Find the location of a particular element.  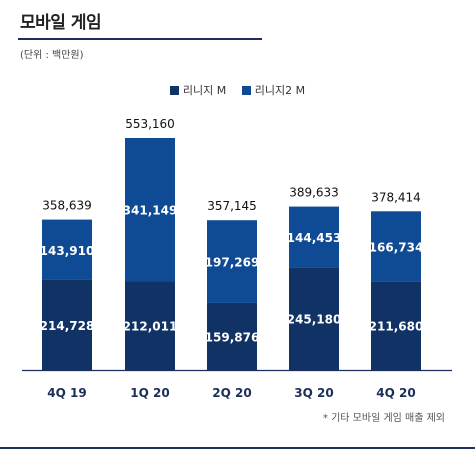

total-label-1q-20: 553,160 is located at coordinates (150, 124).